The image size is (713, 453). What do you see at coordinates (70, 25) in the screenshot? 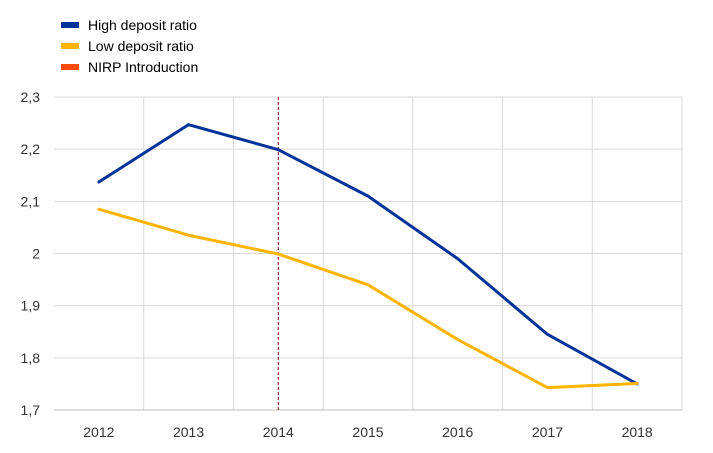
I see `legend-swatch-high-deposit-ratio` at bounding box center [70, 25].